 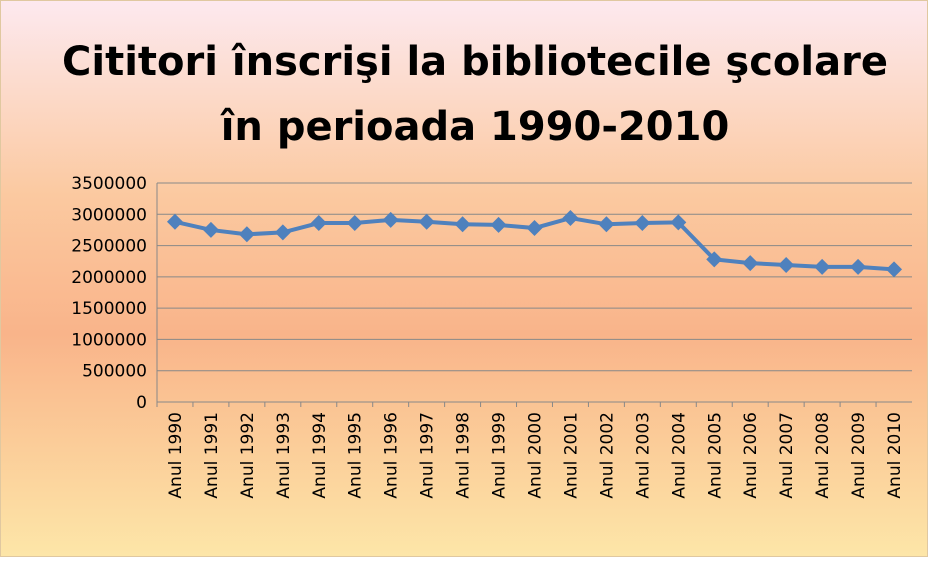 I want to click on x-tick-label: Anul 2000, so click(x=536, y=455).